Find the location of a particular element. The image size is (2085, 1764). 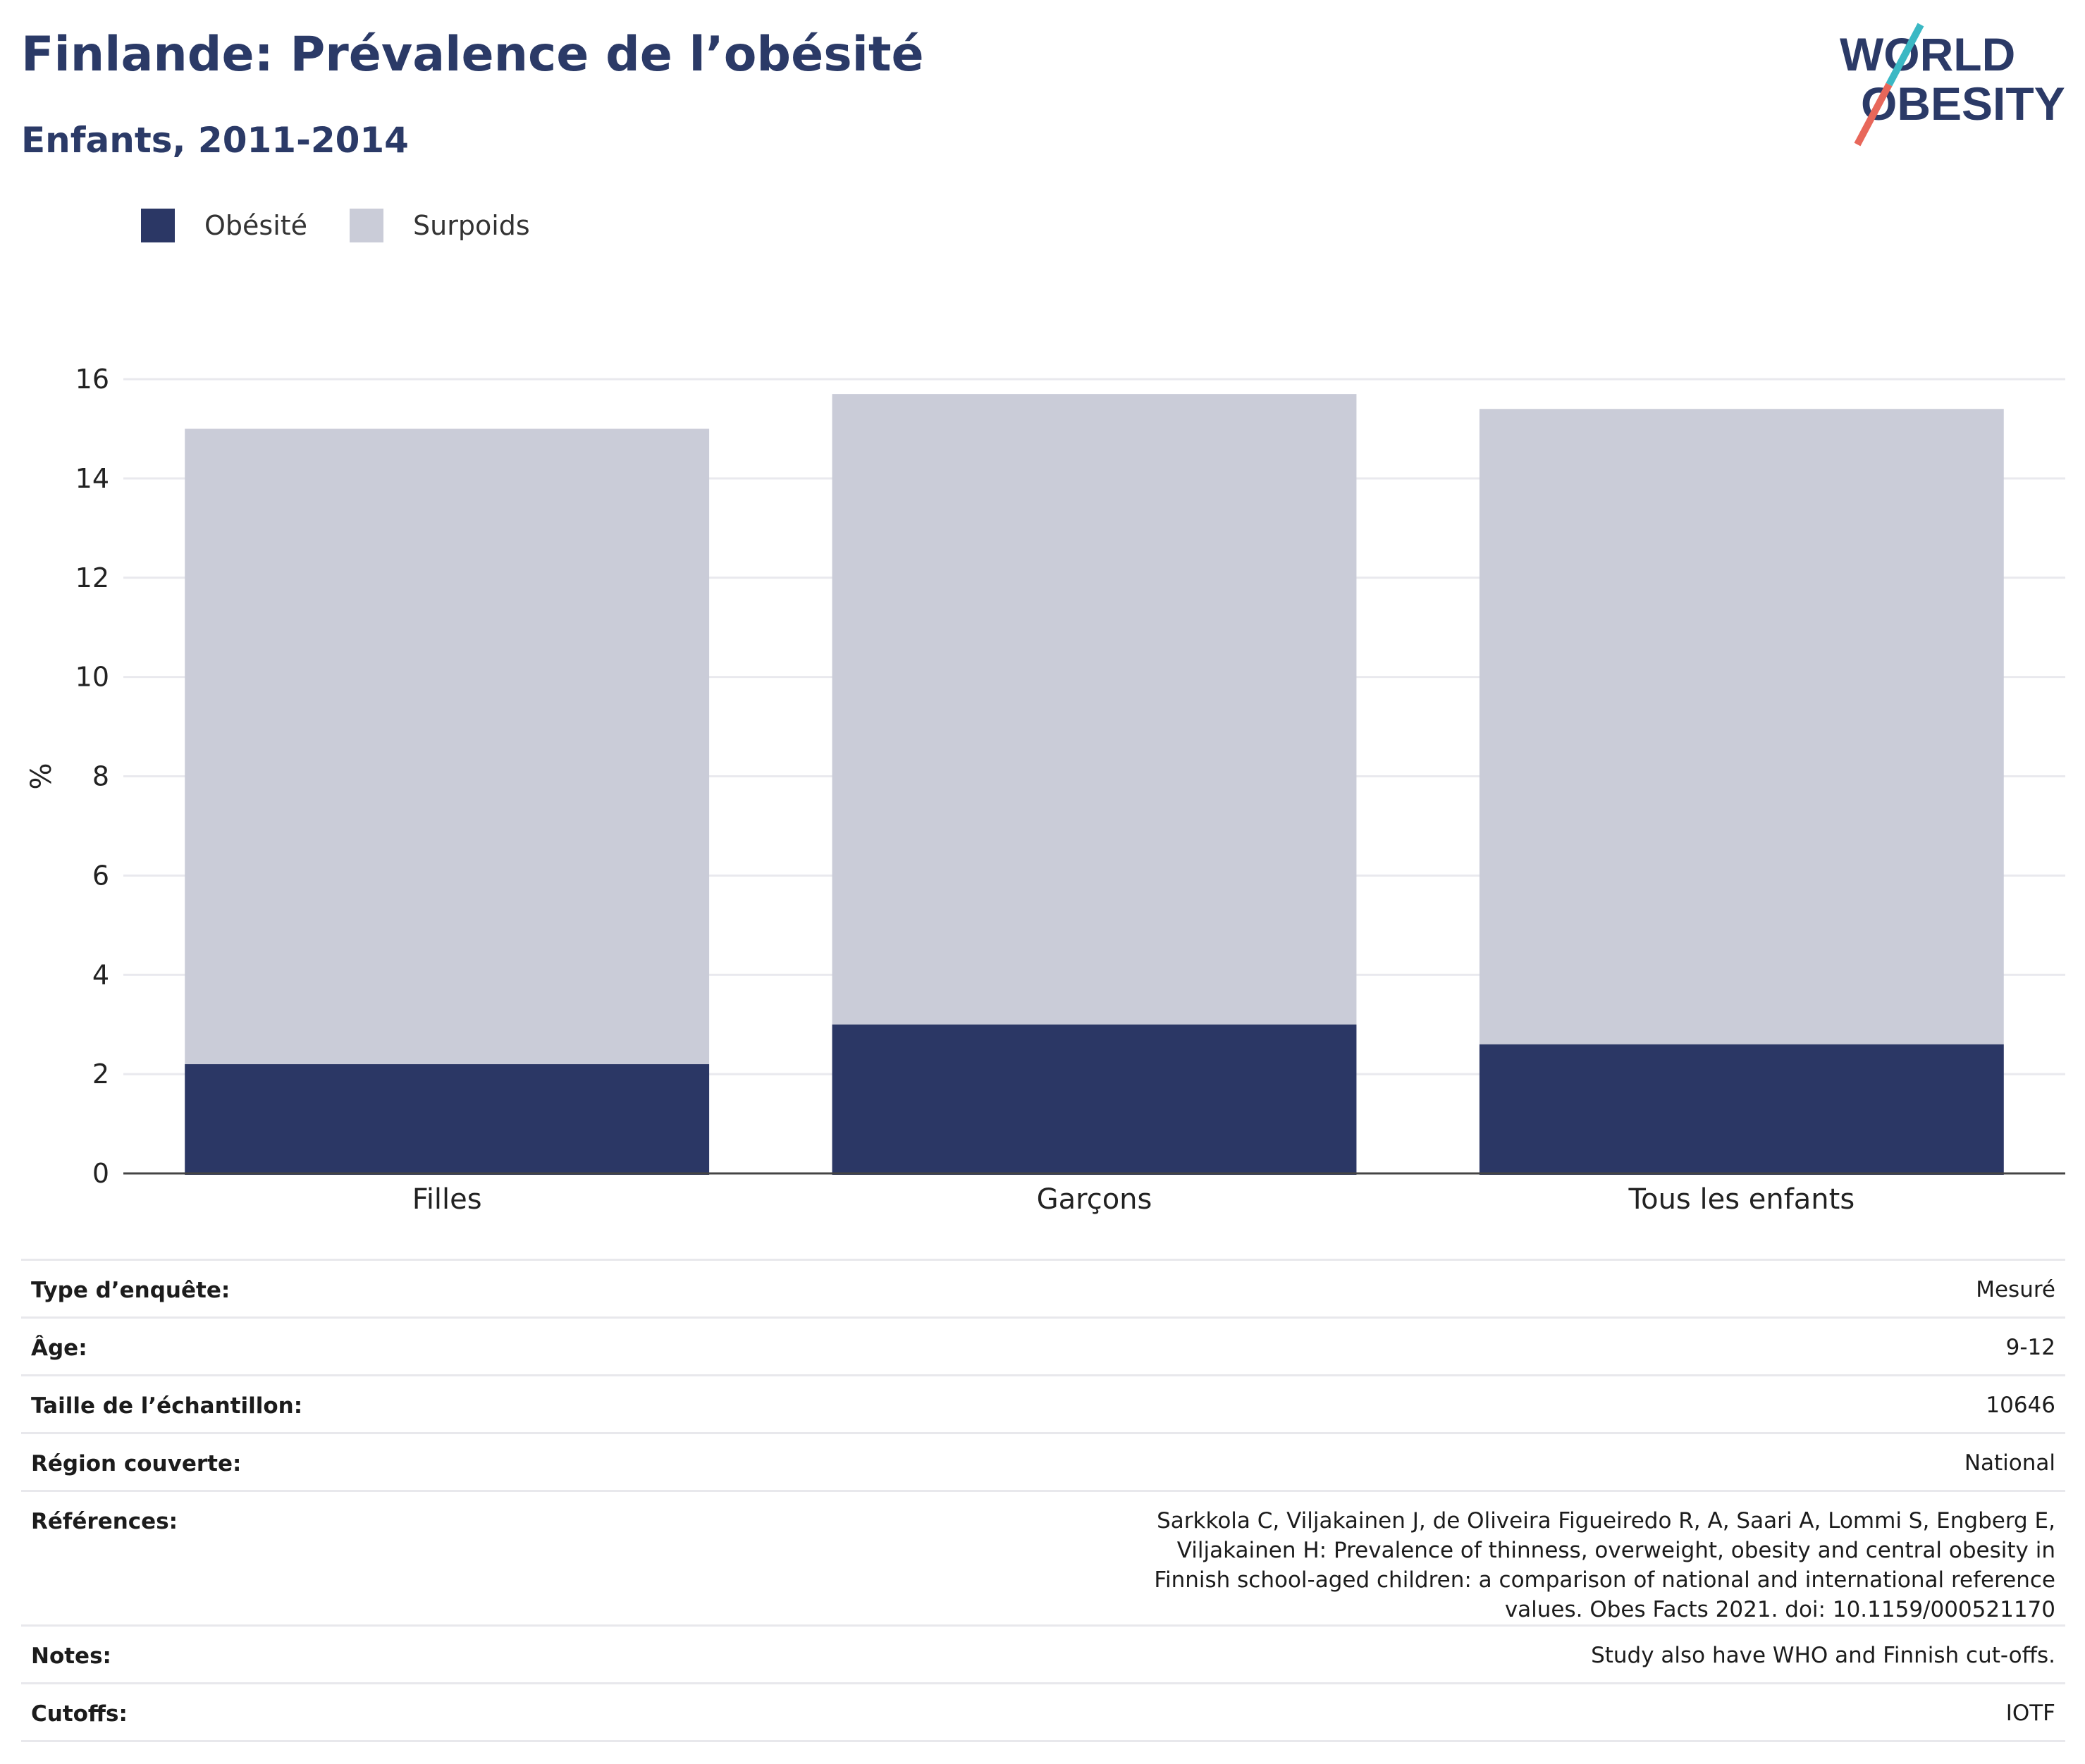

info-row: Âge: 9-12 is located at coordinates (1043, 1346).